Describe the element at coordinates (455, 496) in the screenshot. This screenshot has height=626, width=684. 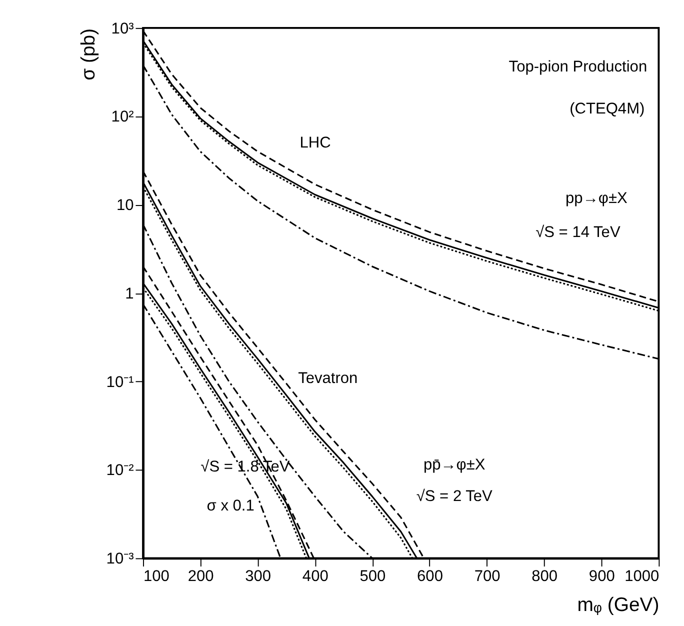
I see `annotation: √S = 2 TeV` at that location.